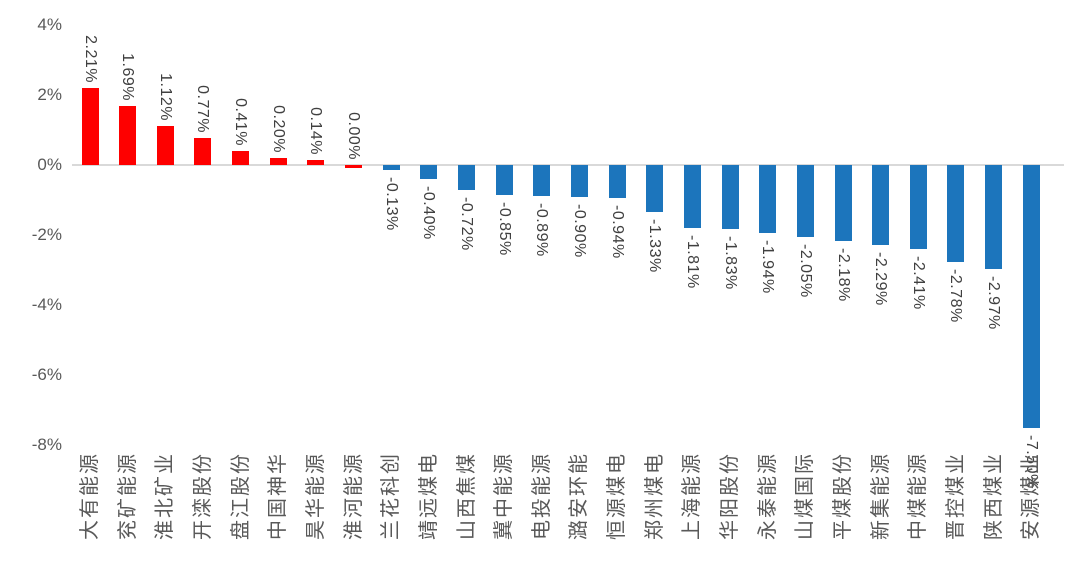  Describe the element at coordinates (165, 96) in the screenshot. I see `bar-value-label: 1.12%` at that location.